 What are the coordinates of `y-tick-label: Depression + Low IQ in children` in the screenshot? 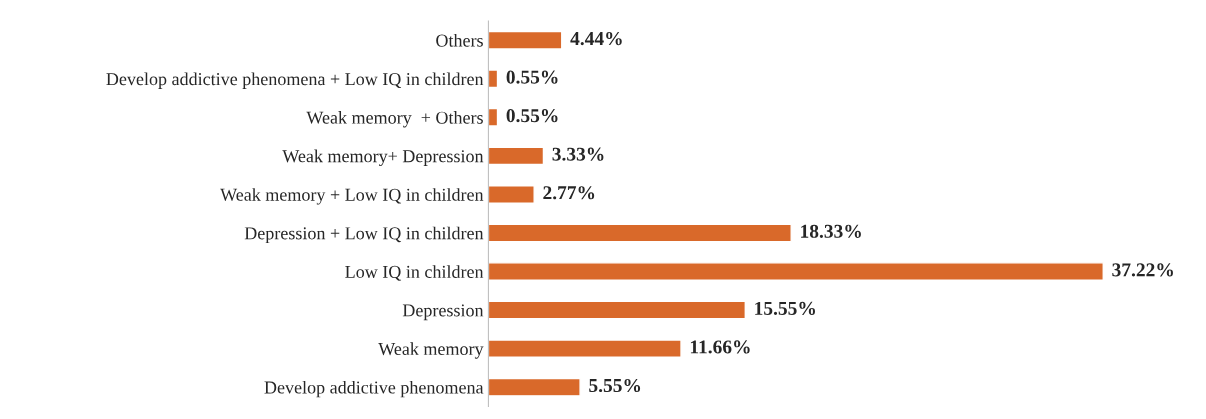 It's located at (364, 235).